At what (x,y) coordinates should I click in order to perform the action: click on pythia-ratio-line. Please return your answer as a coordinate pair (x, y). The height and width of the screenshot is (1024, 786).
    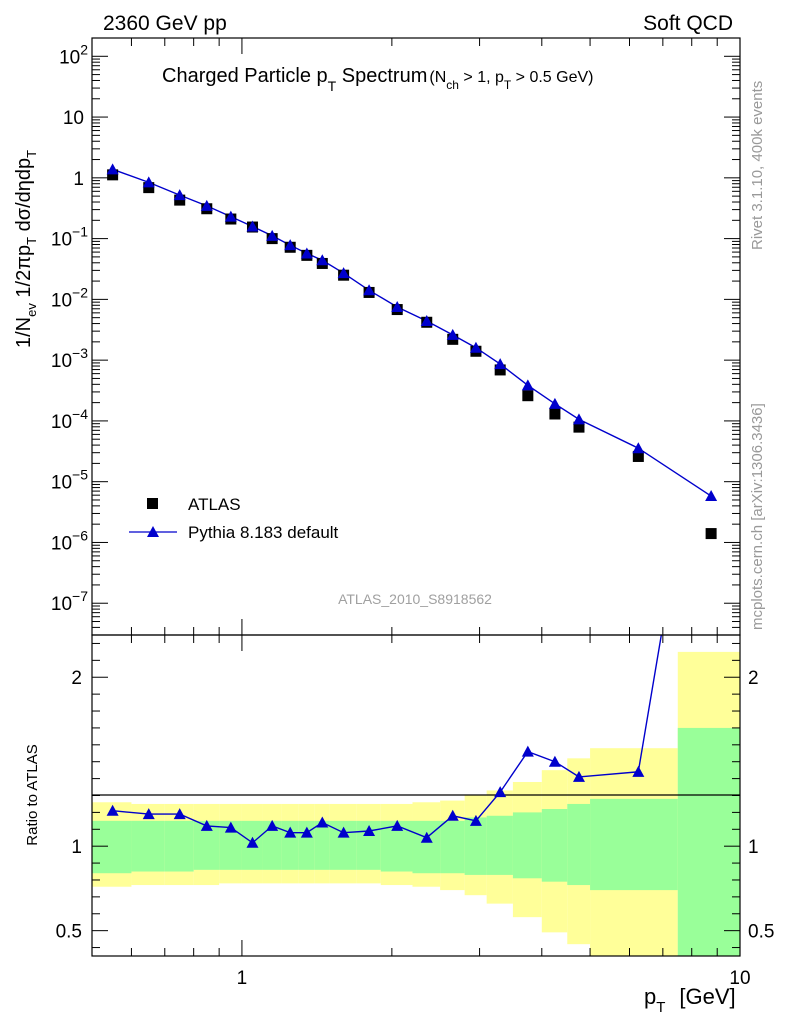
    Looking at the image, I should click on (387, 739).